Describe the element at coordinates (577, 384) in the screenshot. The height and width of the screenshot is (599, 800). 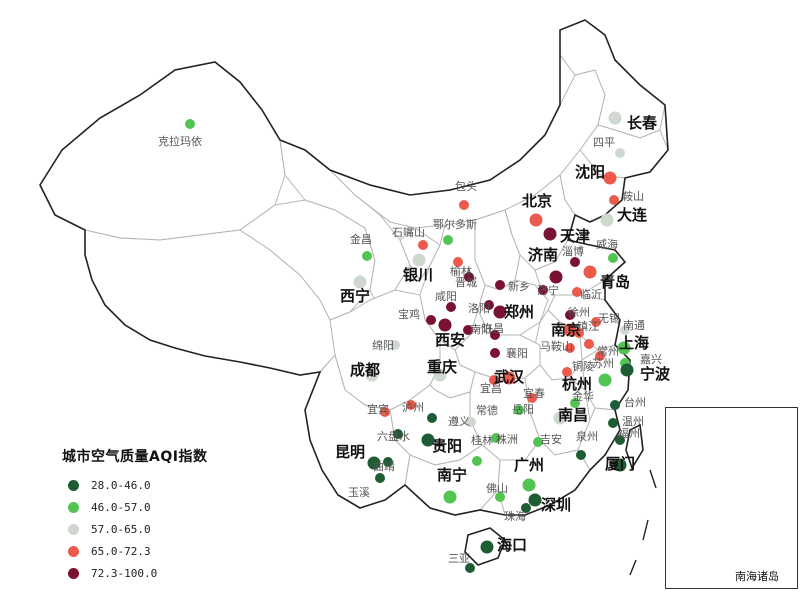
I see `city-label: 杭州` at that location.